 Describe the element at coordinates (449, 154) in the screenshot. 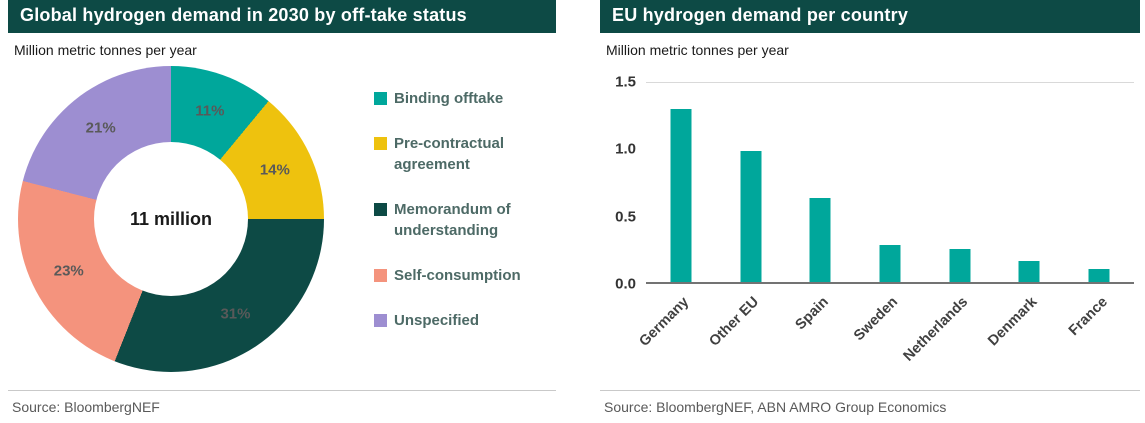

I see `legend-label: Pre-contractual agreement` at that location.